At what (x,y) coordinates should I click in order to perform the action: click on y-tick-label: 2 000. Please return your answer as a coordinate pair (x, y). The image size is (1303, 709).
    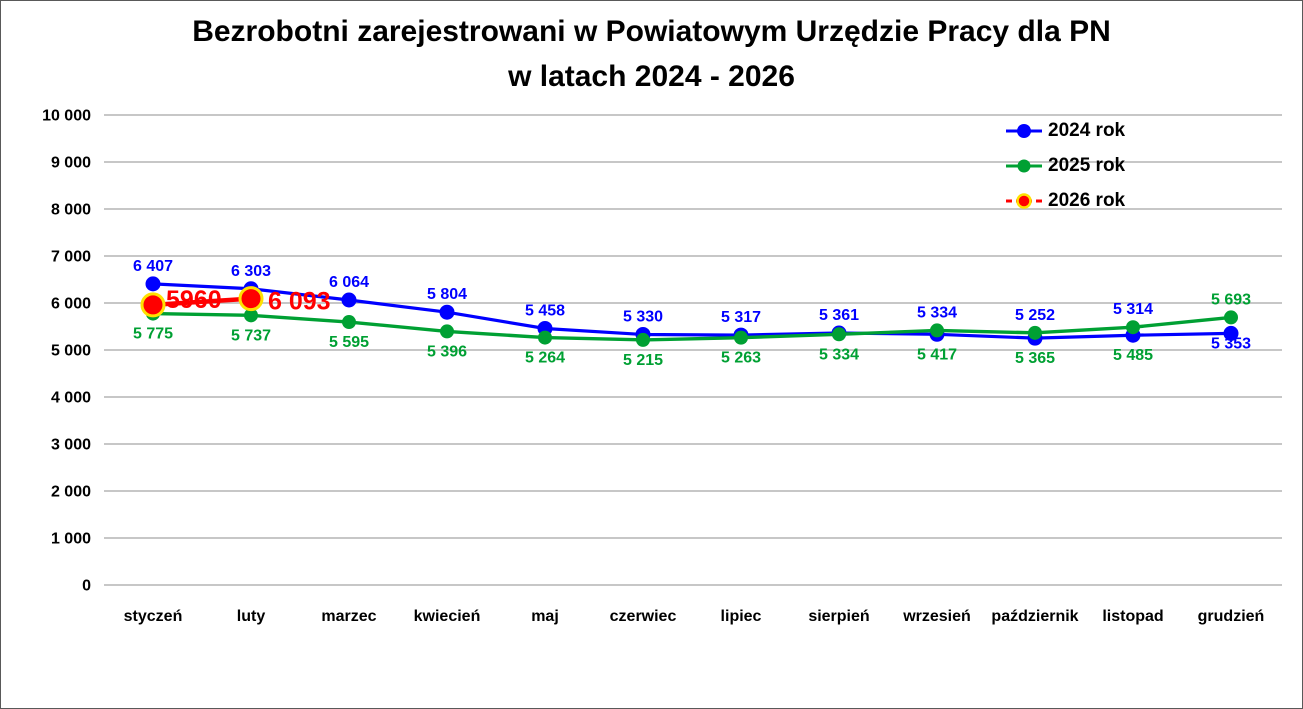
    Looking at the image, I should click on (71, 492).